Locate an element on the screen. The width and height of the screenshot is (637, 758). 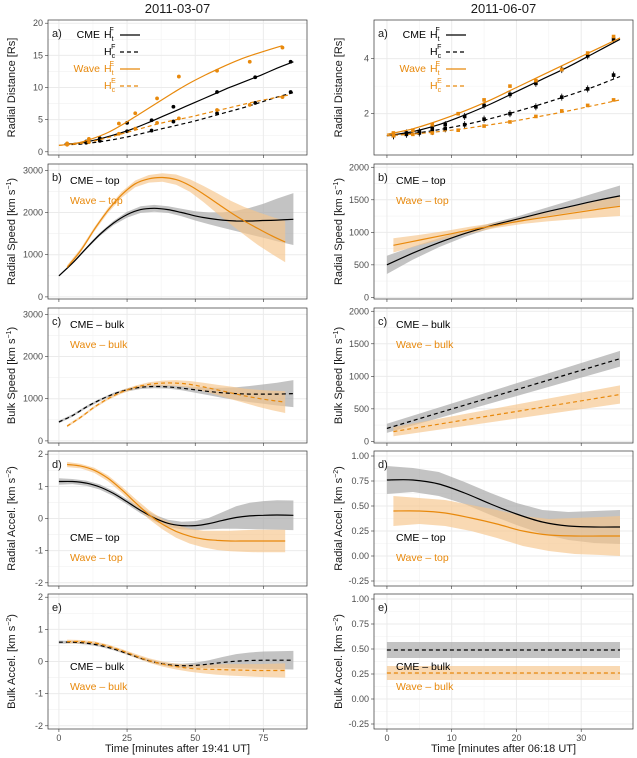
y-axis-title-row3-col0: Radial Accel. [km s−2) is located at coordinates (12, 518).